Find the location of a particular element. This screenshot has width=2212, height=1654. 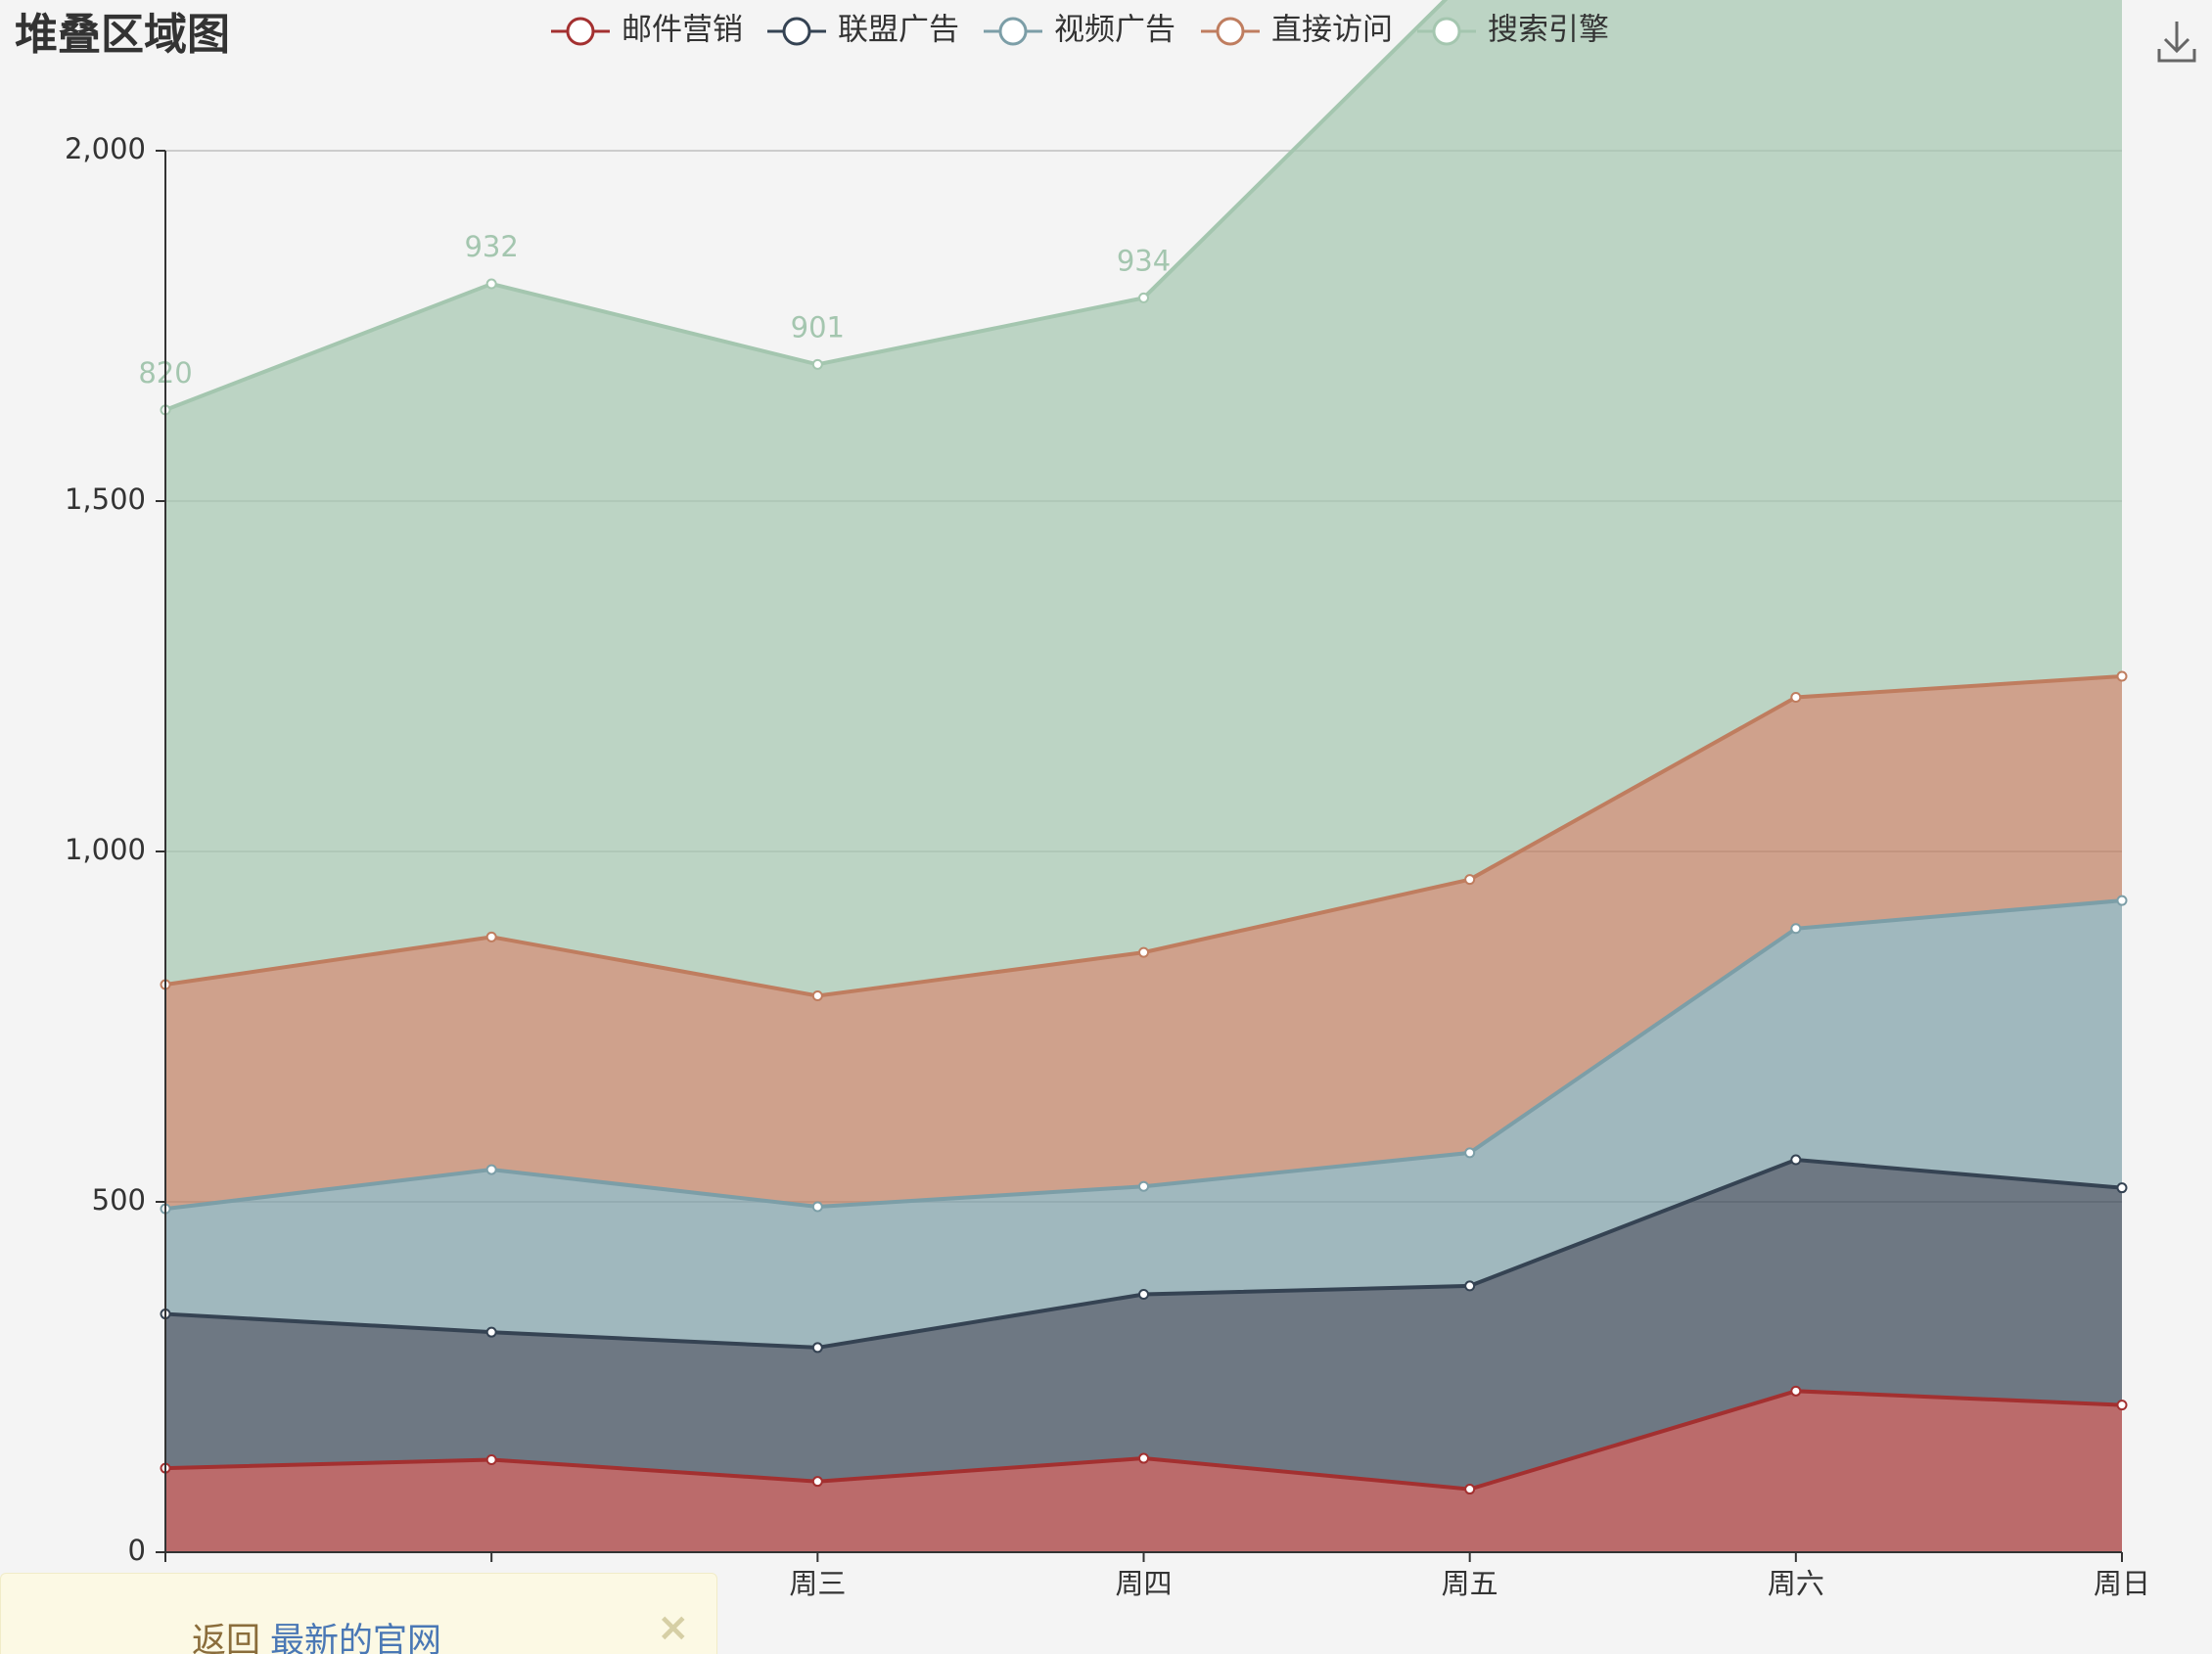

y-tick-label: 1,000 is located at coordinates (105, 849).